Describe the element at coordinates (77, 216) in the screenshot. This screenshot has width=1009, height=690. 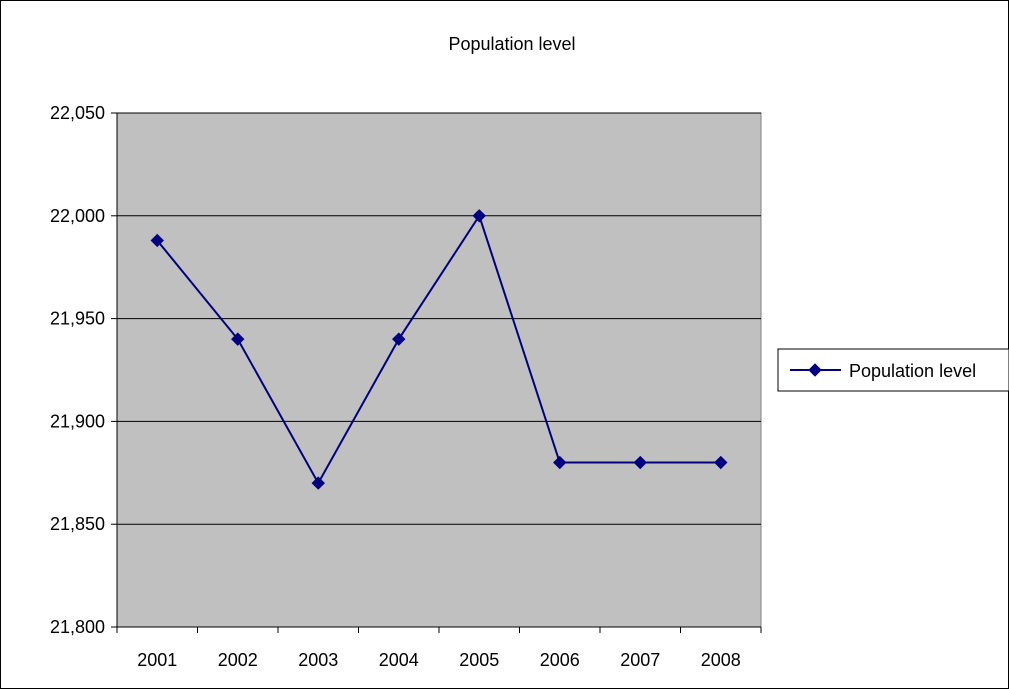
I see `y-tick-label: 22,000` at that location.